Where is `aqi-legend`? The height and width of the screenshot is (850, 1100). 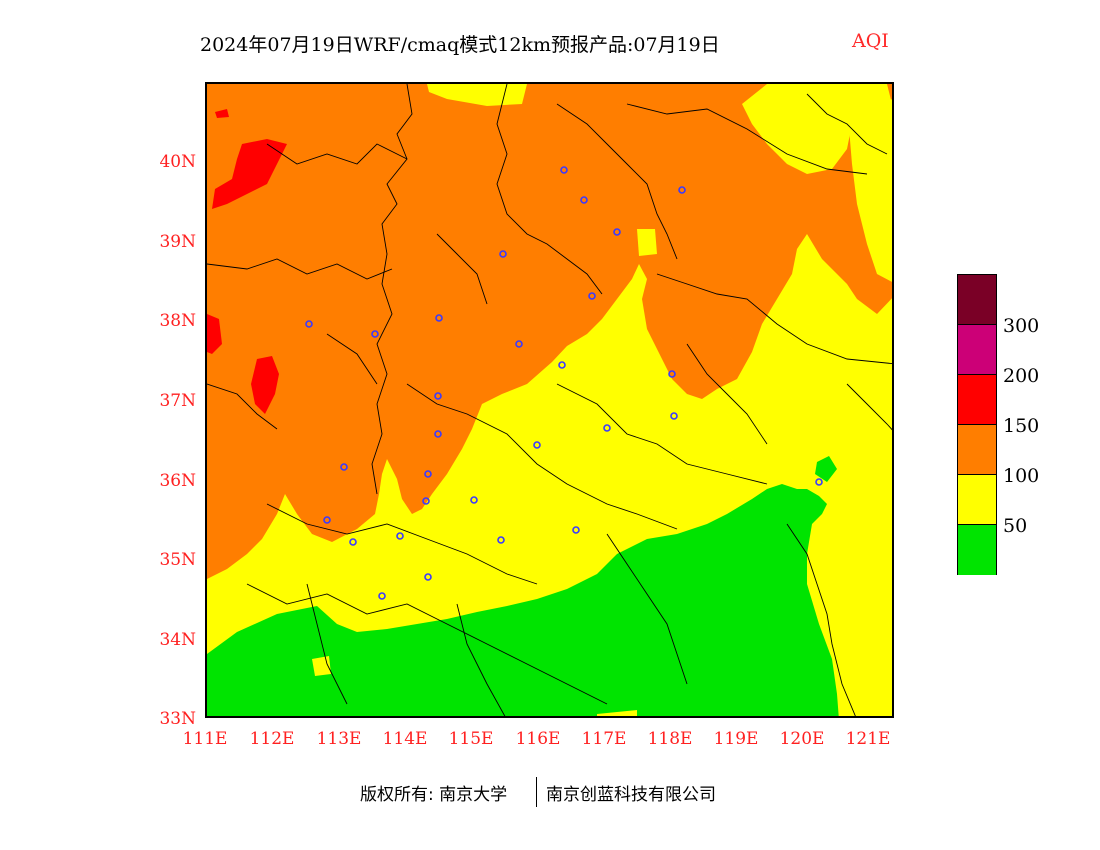
aqi-legend is located at coordinates (977, 424).